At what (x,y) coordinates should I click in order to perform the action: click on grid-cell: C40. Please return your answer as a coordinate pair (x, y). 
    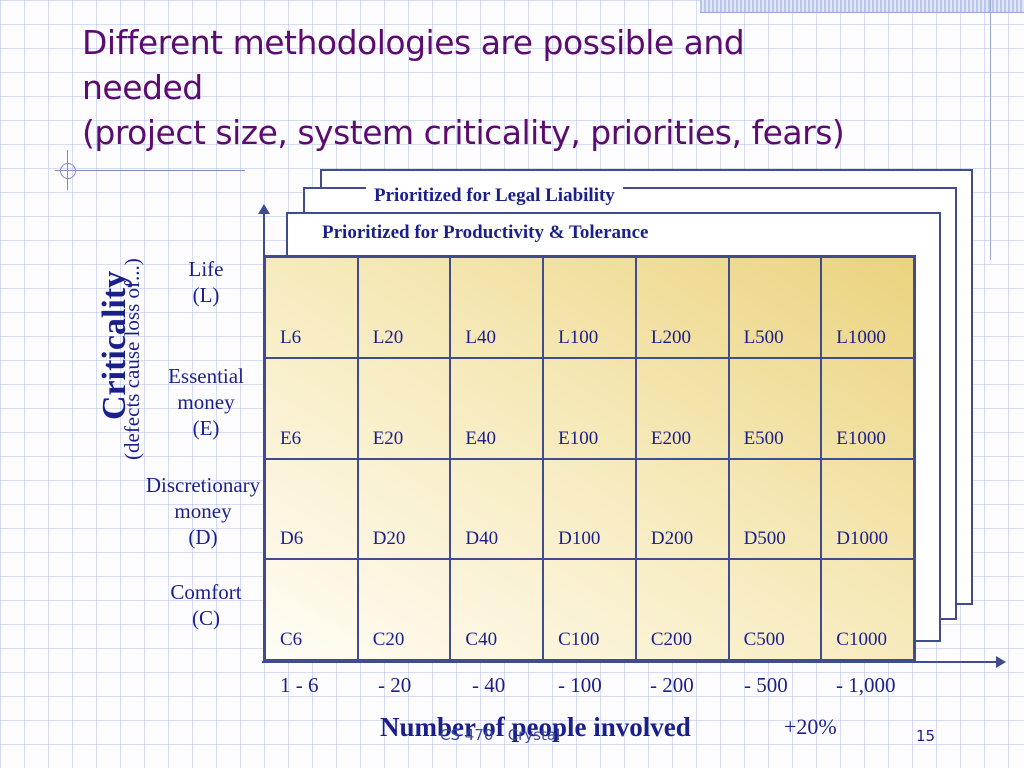
    Looking at the image, I should click on (497, 609).